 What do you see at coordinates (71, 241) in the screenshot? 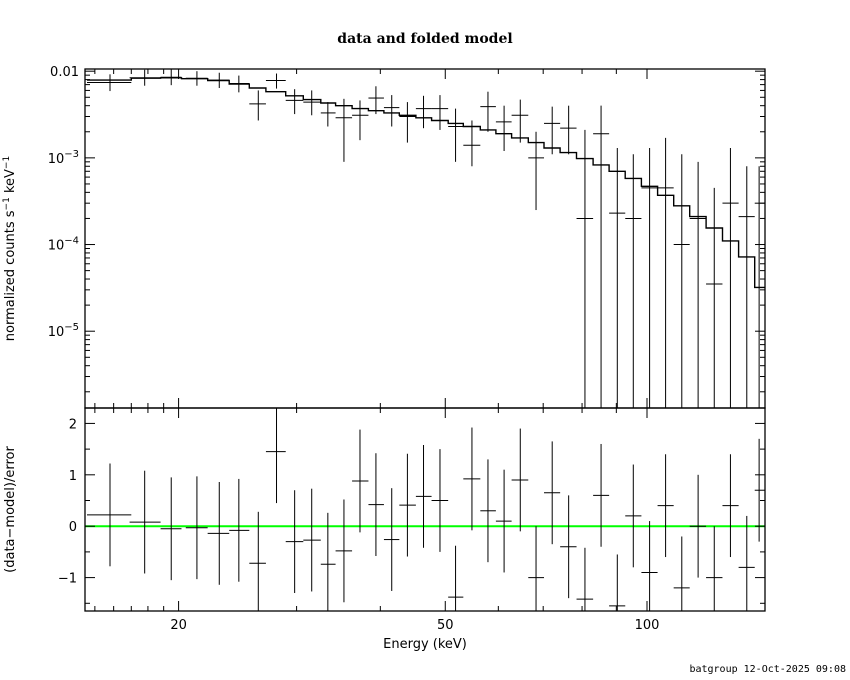
I see `y-tick-label-exp: −4` at bounding box center [71, 241].